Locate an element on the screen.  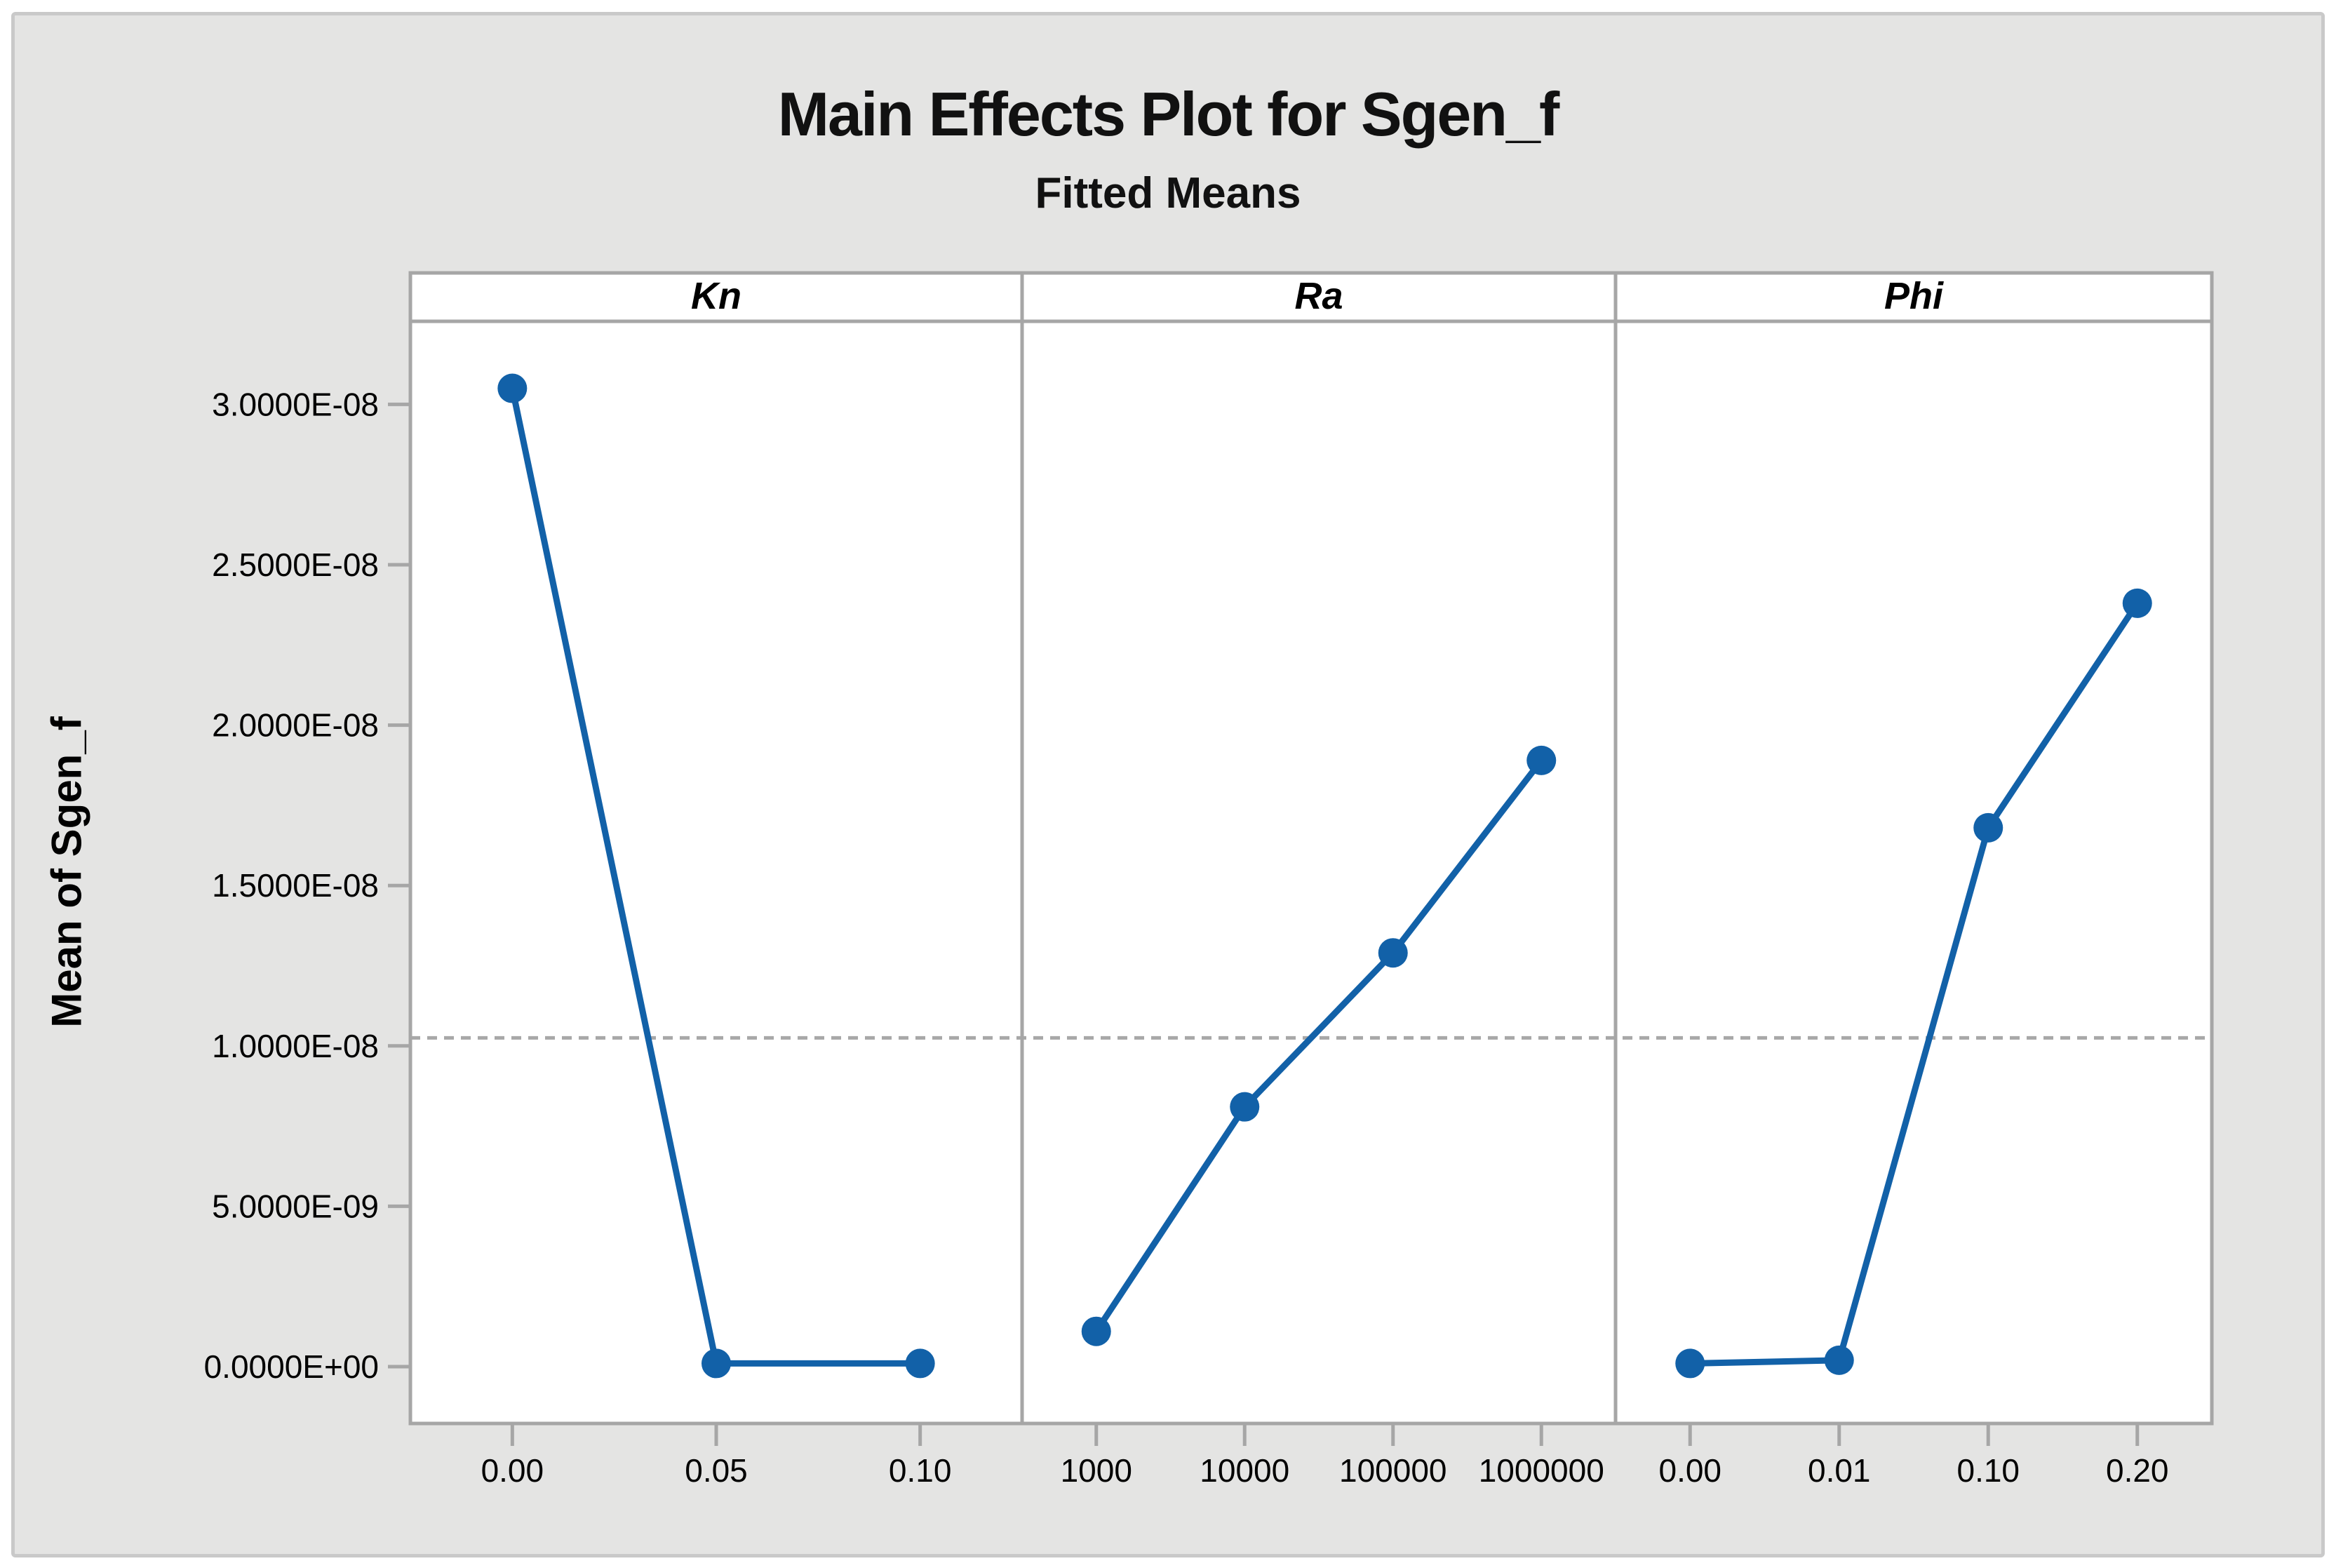
y-tick-label: 5.0000E-09 is located at coordinates (295, 1206).